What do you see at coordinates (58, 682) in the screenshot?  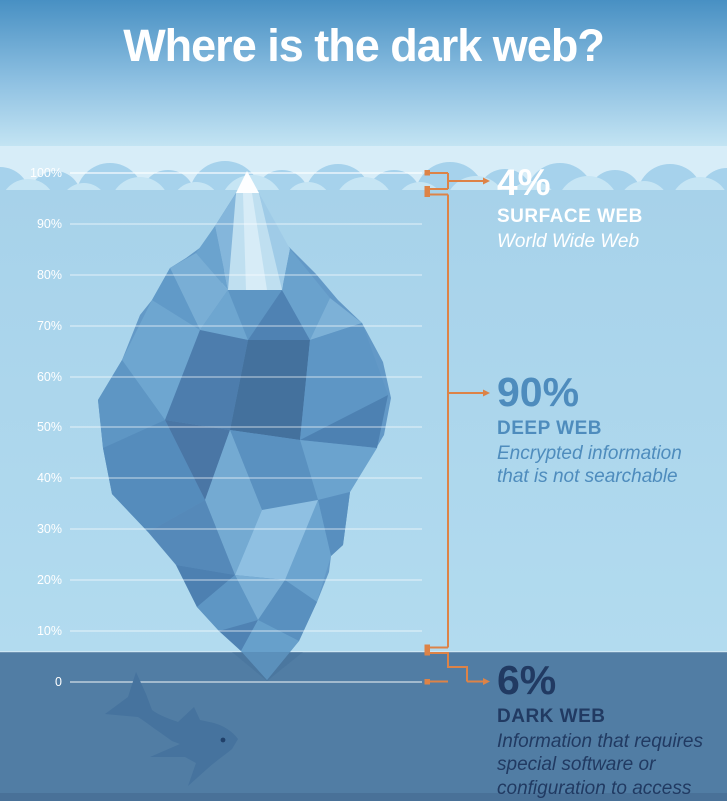 I see `axis-tick-label: 0` at bounding box center [58, 682].